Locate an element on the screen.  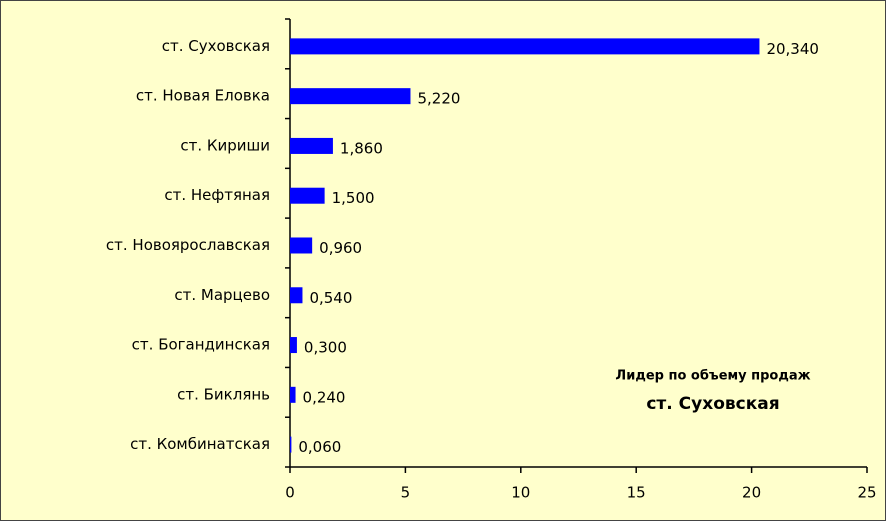
data-label: 0,060 is located at coordinates (319, 447).